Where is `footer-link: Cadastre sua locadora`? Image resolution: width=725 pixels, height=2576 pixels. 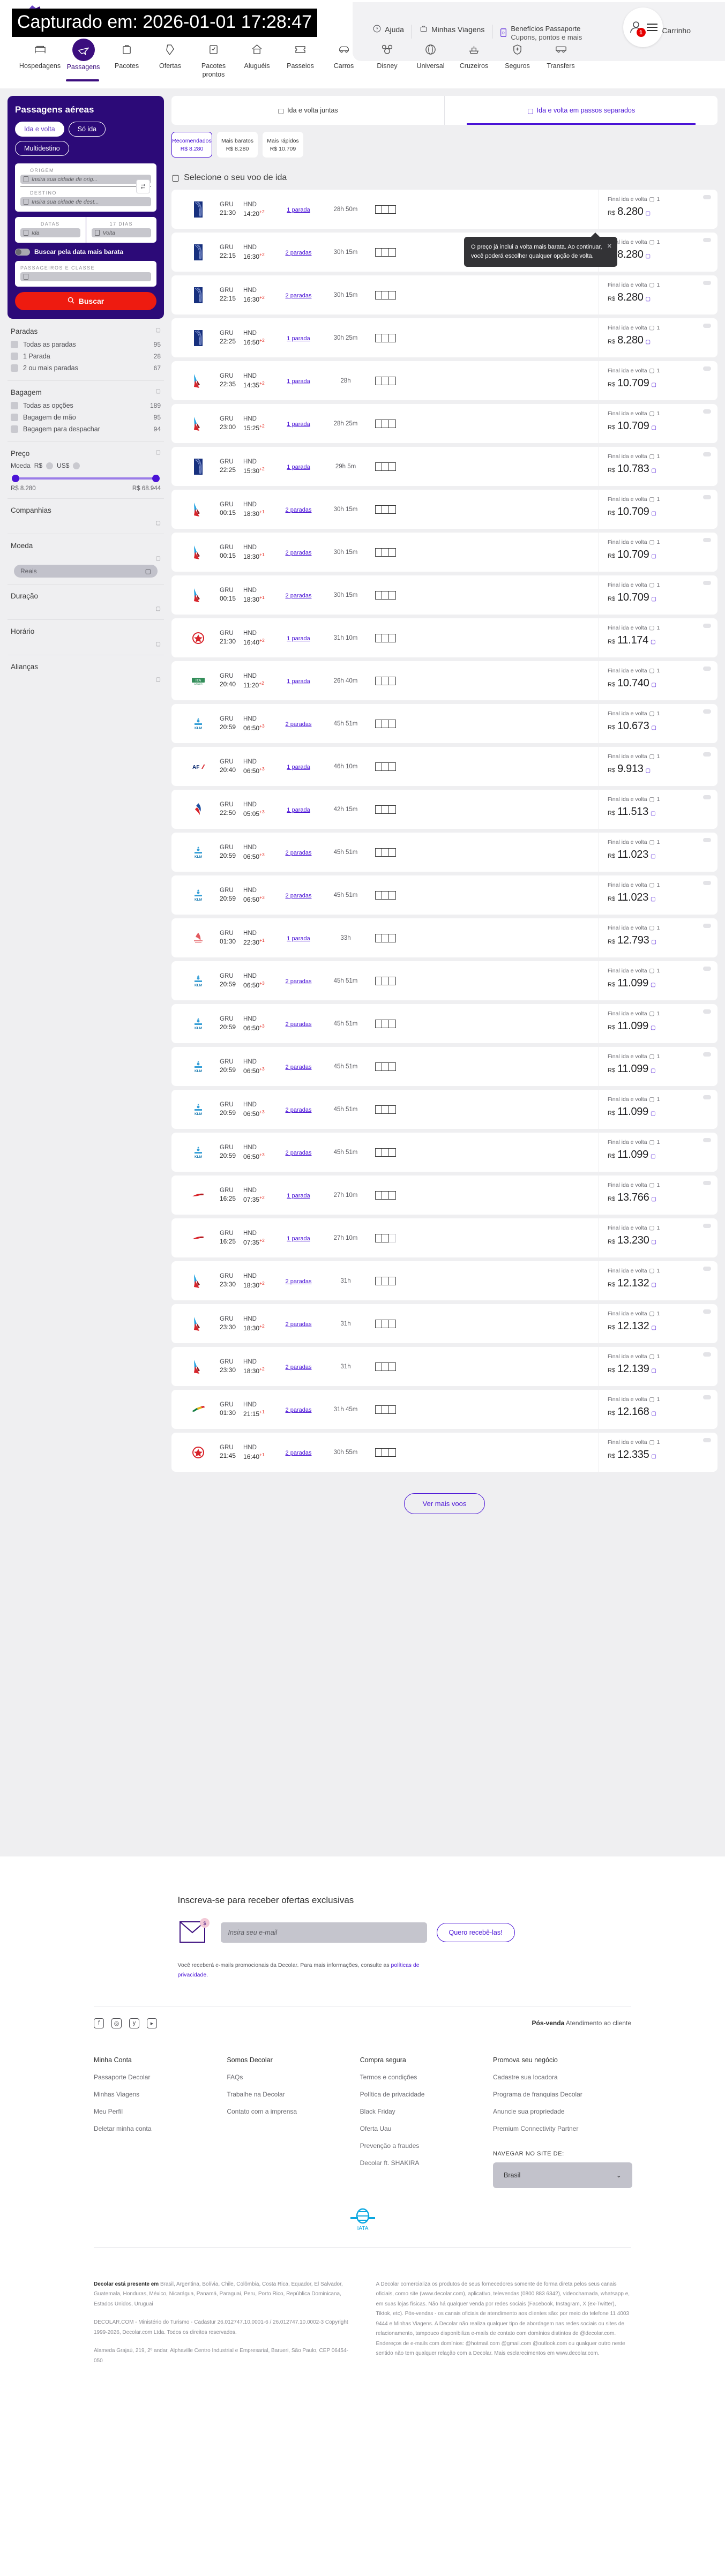 footer-link: Cadastre sua locadora is located at coordinates (525, 2077).